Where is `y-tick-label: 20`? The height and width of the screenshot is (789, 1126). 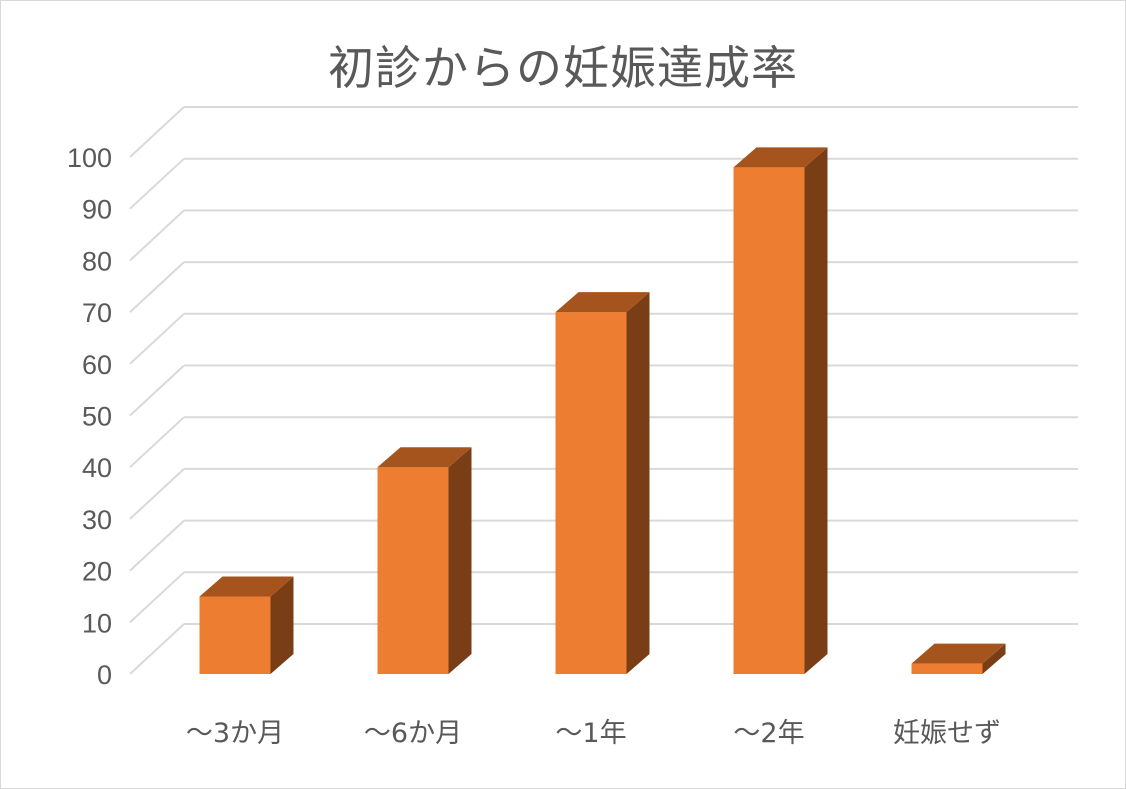 y-tick-label: 20 is located at coordinates (97, 572).